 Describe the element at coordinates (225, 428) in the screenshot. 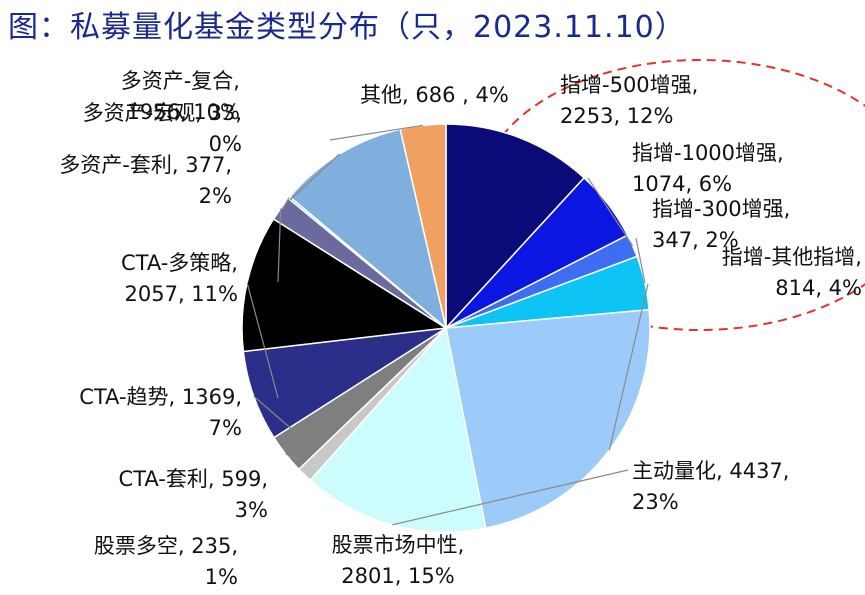

I see `slice-label-line: 7%` at that location.